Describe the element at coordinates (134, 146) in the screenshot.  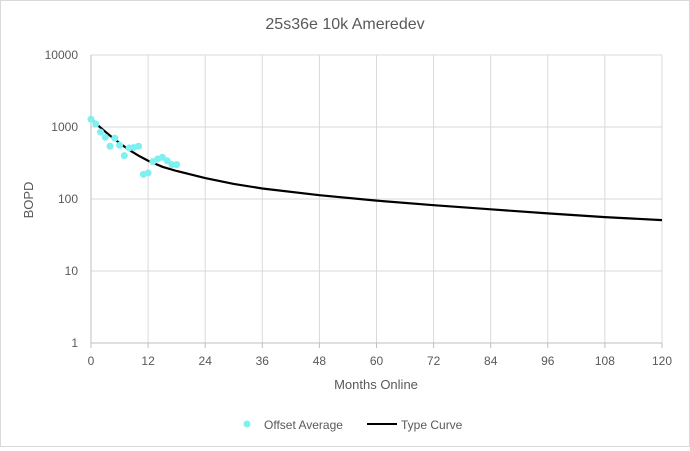
I see `offset-average-series` at that location.